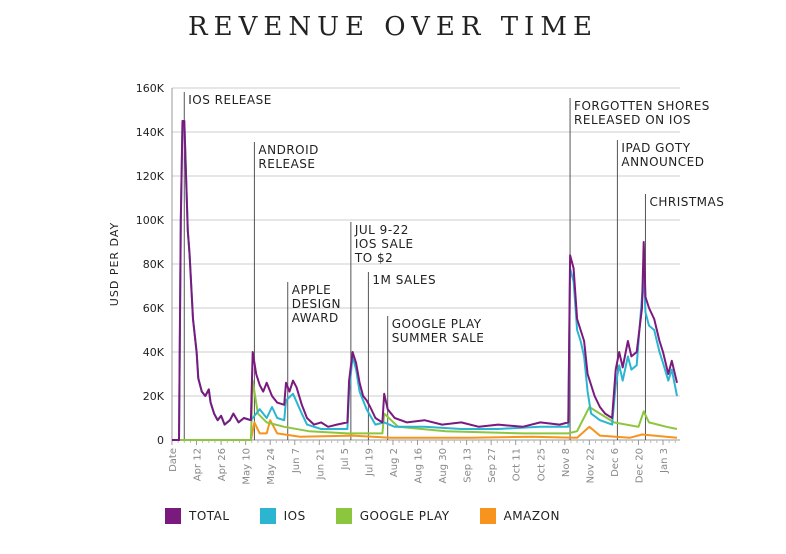 This screenshot has width=786, height=554. I want to click on x-tick-label: Oct 25, so click(541, 464).